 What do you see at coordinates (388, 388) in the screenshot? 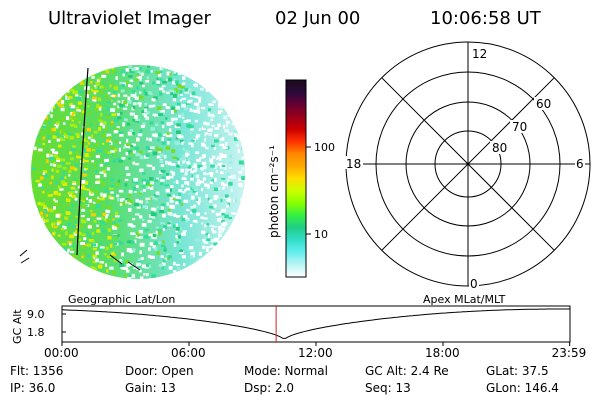
I see `sequence-number: Seq: 13` at bounding box center [388, 388].